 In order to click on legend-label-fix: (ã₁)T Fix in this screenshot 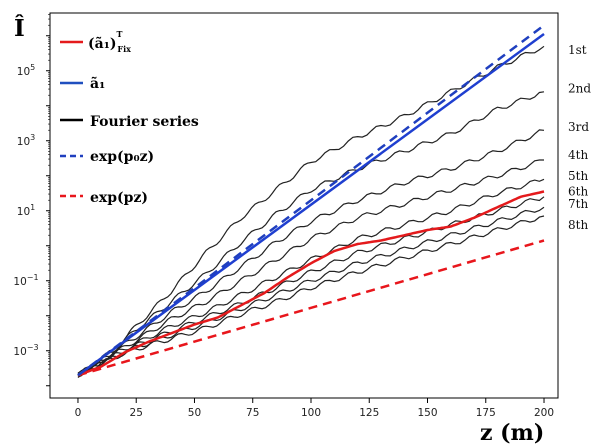, I will do `click(109, 41)`.